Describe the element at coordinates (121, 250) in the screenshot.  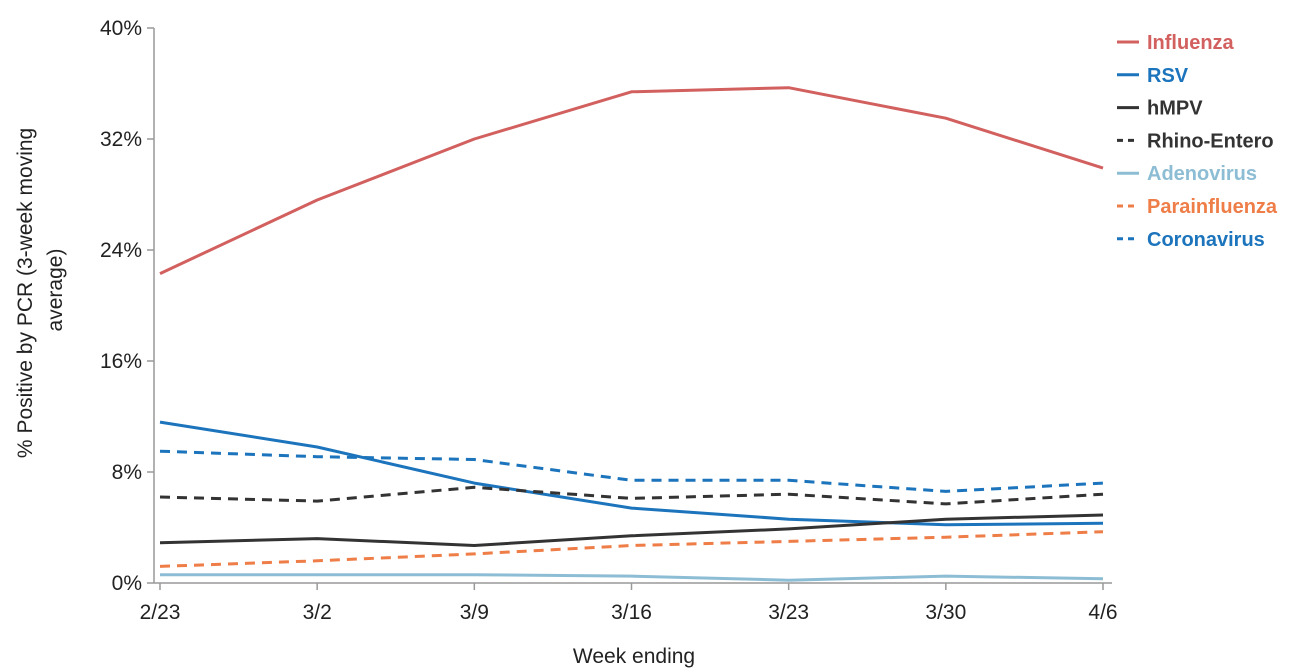
I see `y-tick-label: 24%` at that location.